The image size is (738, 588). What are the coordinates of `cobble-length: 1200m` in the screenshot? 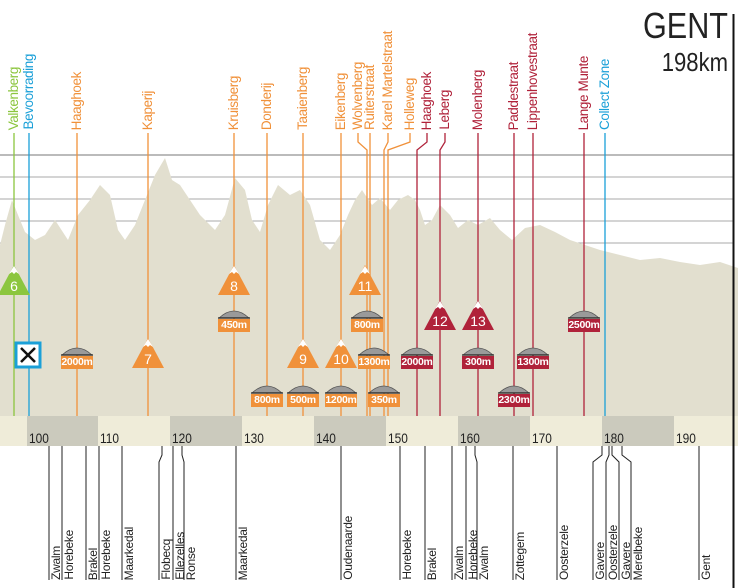 It's located at (341, 400).